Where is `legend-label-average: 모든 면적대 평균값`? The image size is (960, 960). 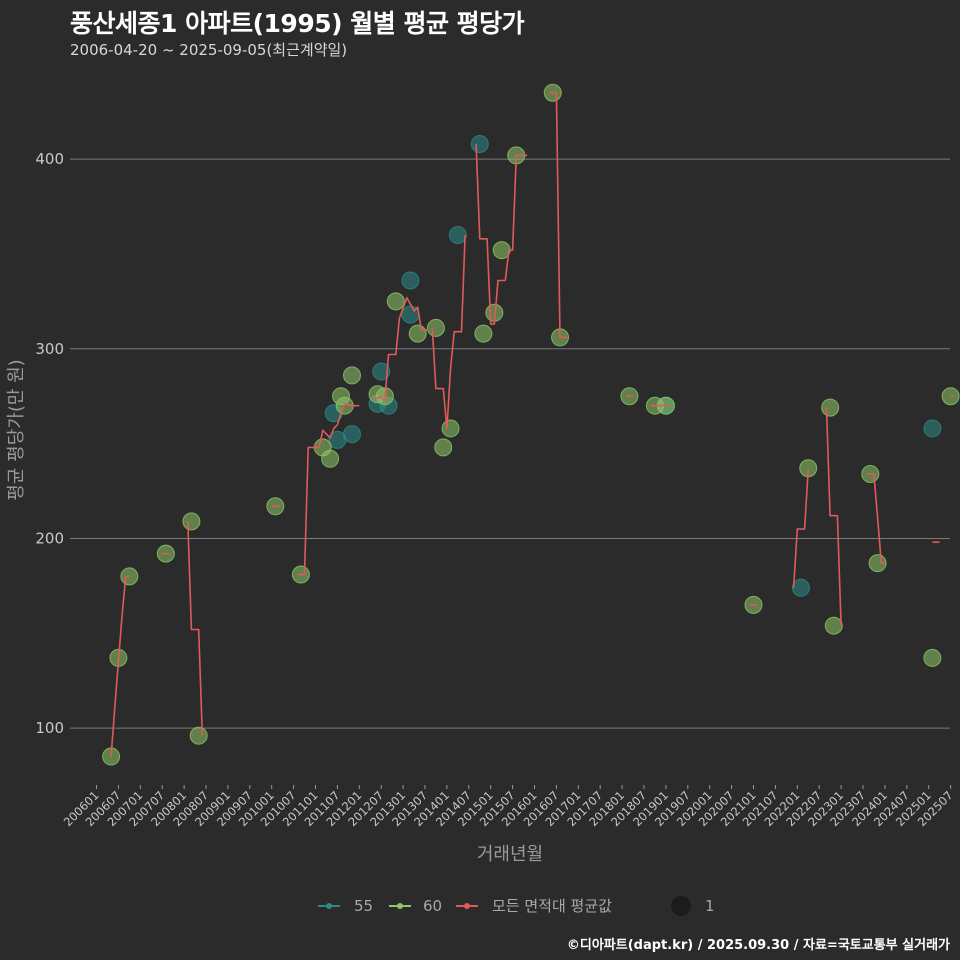 legend-label-average: 모든 면적대 평균값 is located at coordinates (552, 906).